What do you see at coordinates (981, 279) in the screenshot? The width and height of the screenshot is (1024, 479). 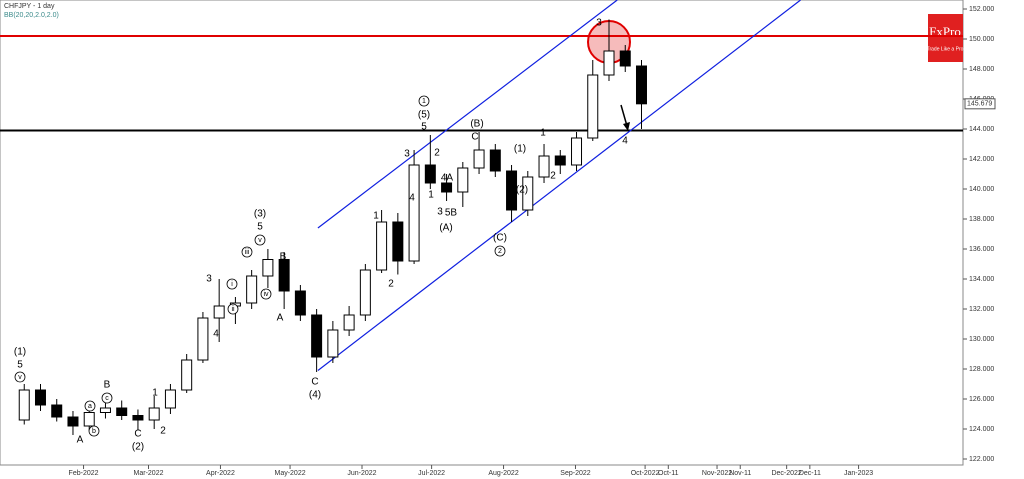 I see `y-tick-label: 134.000` at bounding box center [981, 279].